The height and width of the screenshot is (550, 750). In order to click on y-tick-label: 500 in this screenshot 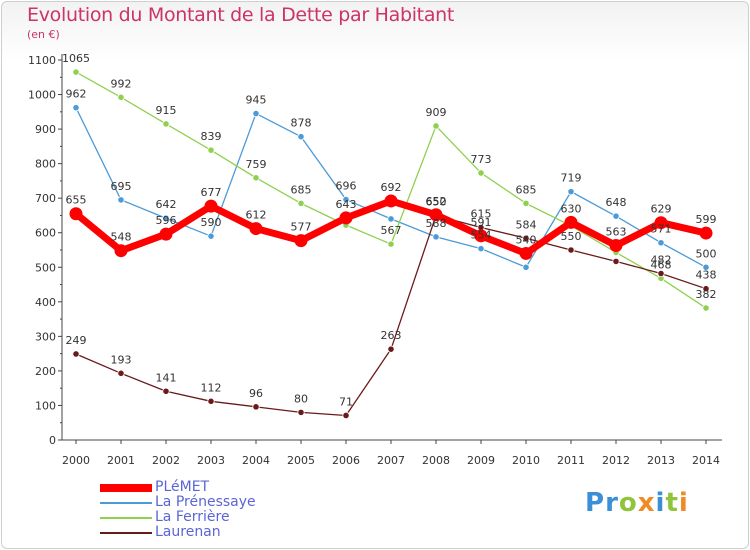, I will do `click(45, 267)`.